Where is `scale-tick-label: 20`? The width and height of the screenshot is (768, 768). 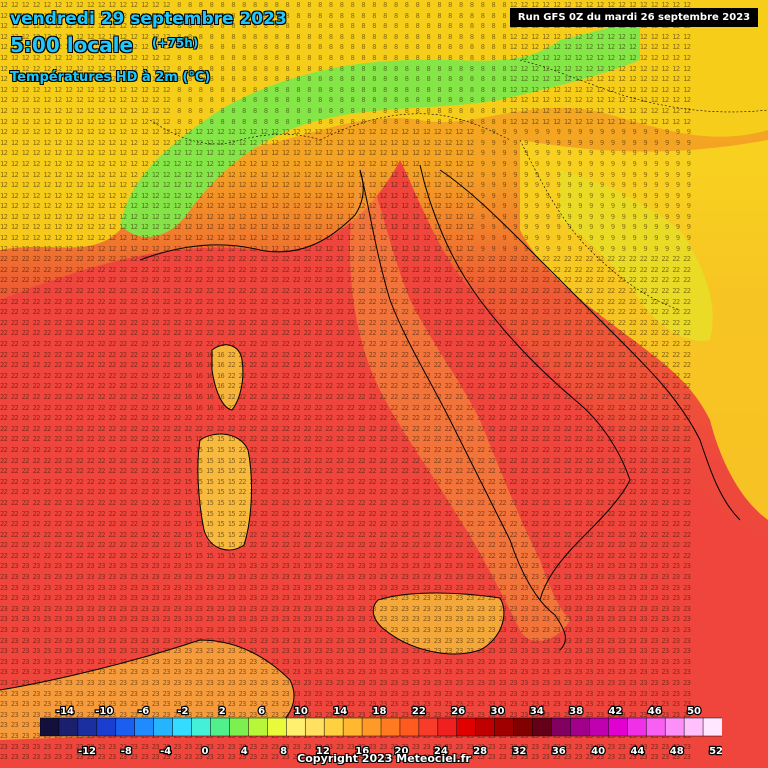
scale-tick-label: 20 is located at coordinates (402, 751).